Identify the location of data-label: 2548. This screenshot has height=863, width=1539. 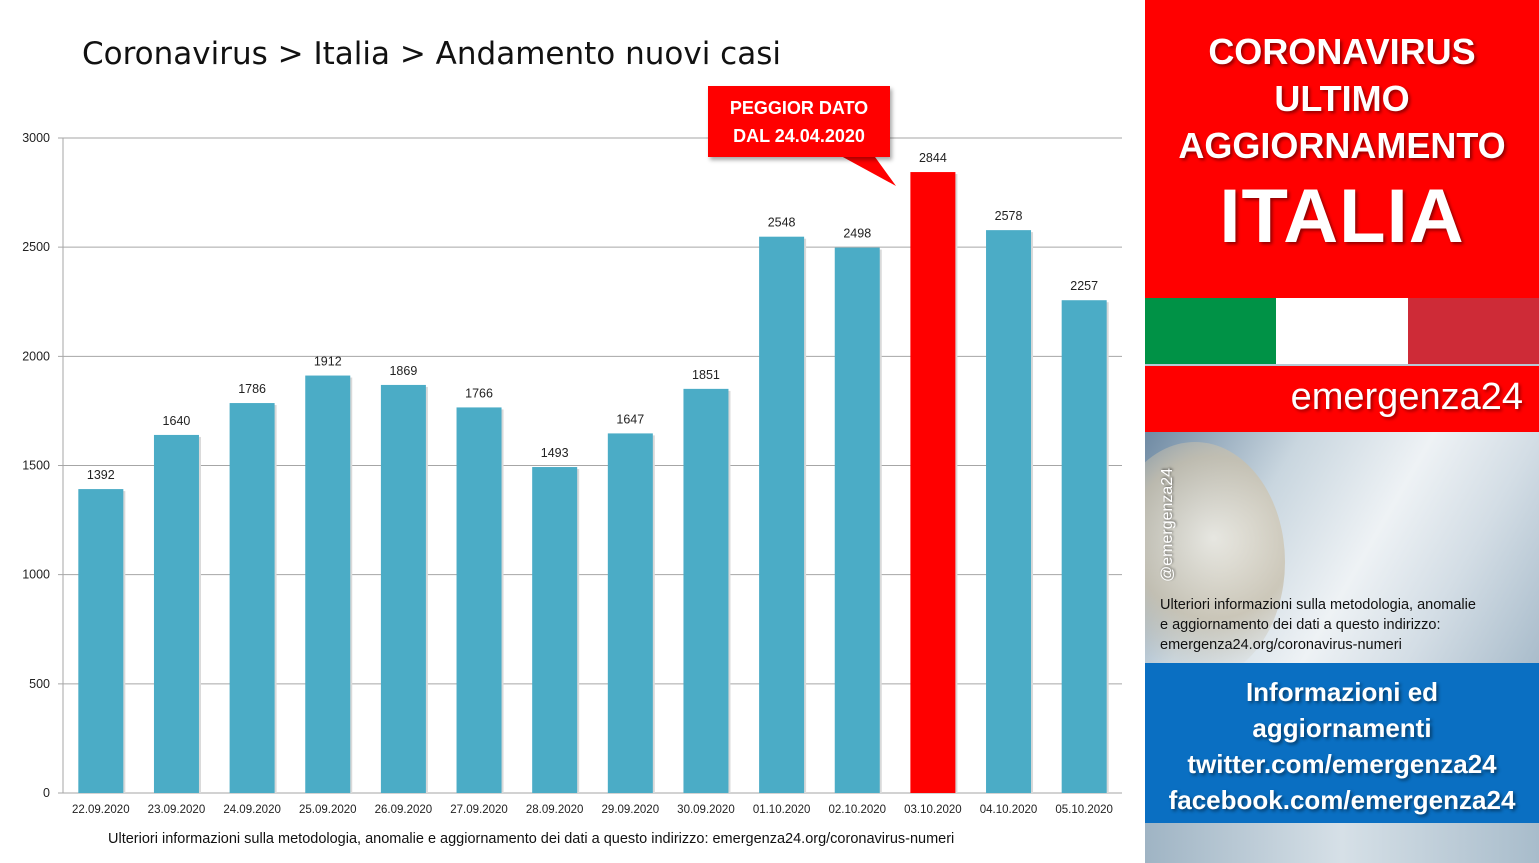
(782, 223).